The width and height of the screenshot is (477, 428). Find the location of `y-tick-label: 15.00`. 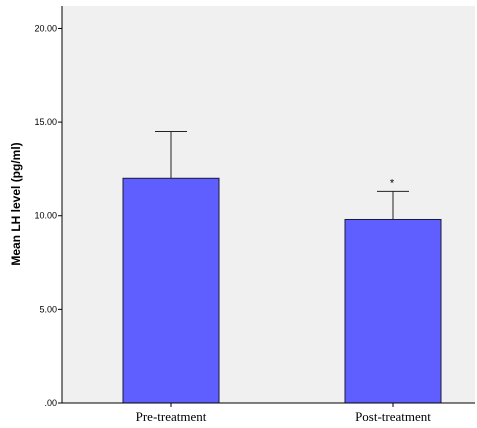

y-tick-label: 15.00 is located at coordinates (45, 122).